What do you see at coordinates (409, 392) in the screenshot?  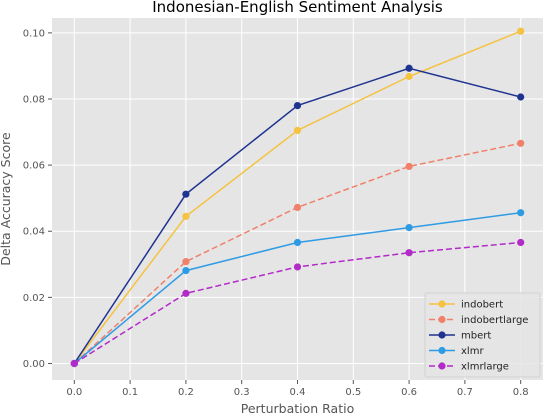 I see `x-tick-label: 0.6` at bounding box center [409, 392].